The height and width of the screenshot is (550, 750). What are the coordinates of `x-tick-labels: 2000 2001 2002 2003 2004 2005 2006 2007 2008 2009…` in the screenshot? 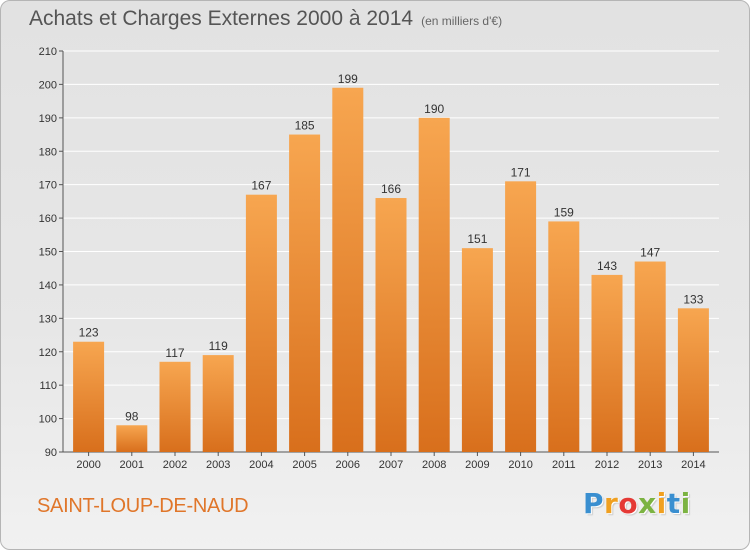 It's located at (391, 461).